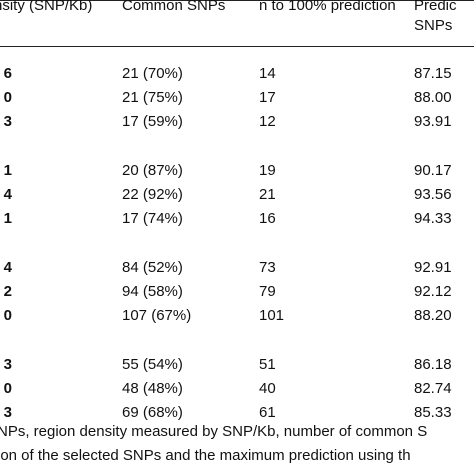  What do you see at coordinates (433, 97) in the screenshot?
I see `row-prediction-cell: 88.00` at bounding box center [433, 97].